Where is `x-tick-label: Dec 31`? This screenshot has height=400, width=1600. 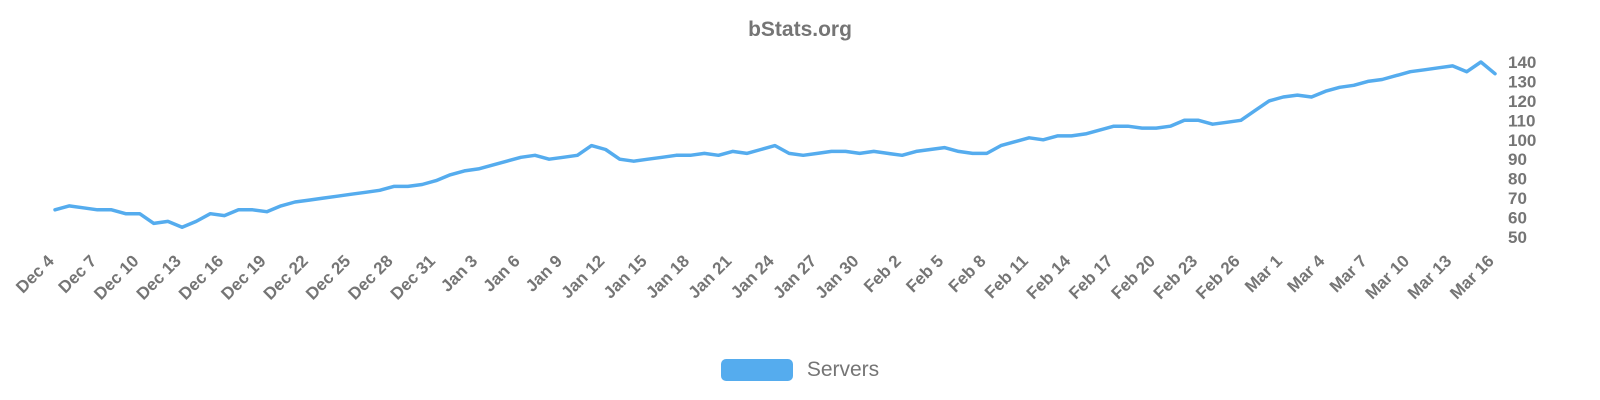
x-tick-label: Dec 31 is located at coordinates (413, 277).